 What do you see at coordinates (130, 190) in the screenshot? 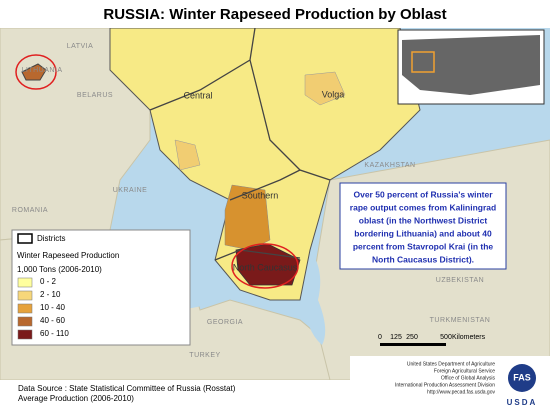
I see `country-label: UKRAINE` at bounding box center [130, 190].